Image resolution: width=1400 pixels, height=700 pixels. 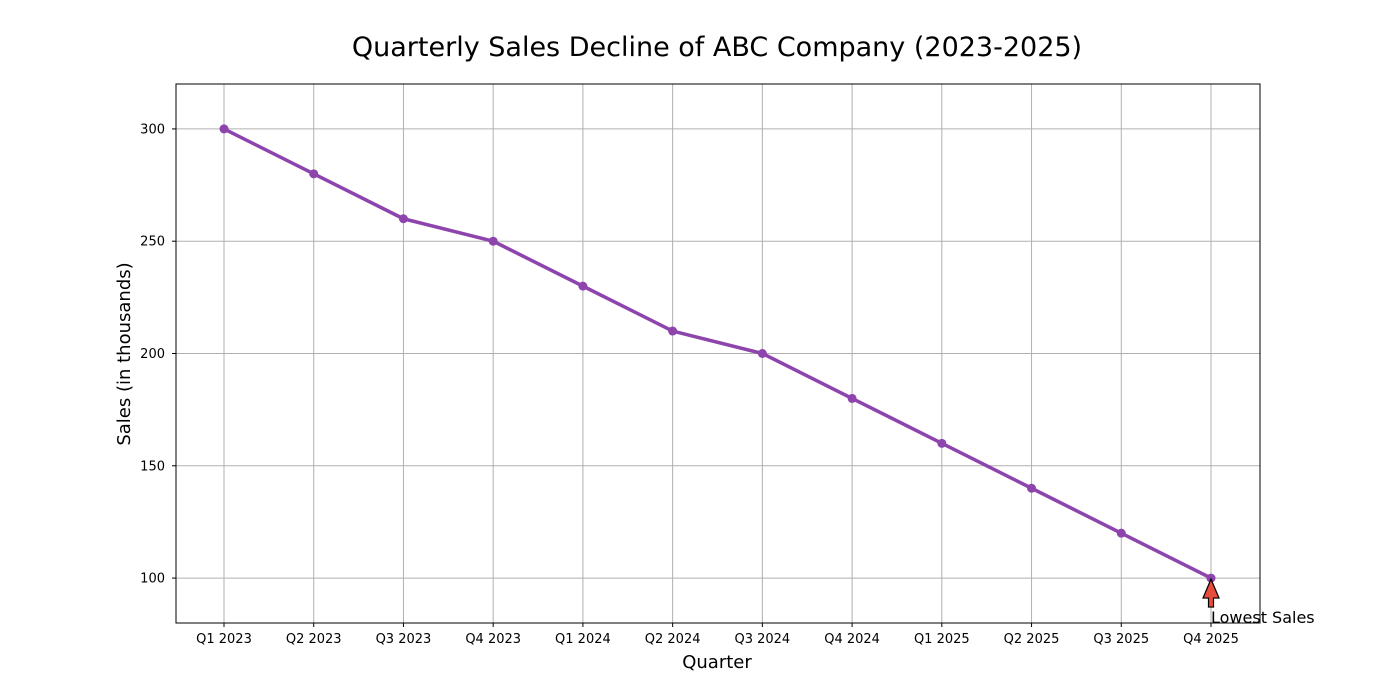 What do you see at coordinates (762, 639) in the screenshot?
I see `x-tick-label: Q3 2024` at bounding box center [762, 639].